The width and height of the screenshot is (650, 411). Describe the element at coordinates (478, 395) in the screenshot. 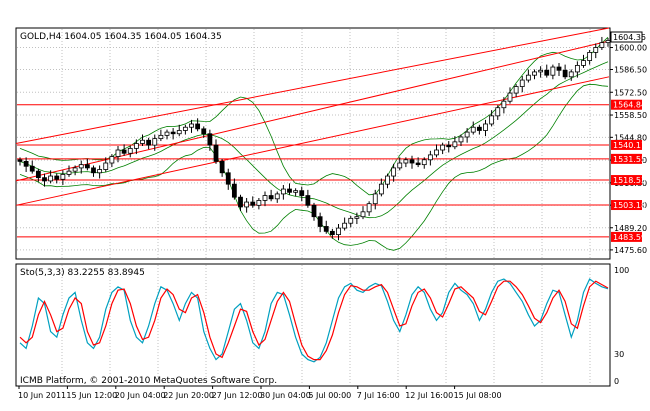

I see `time-label: 15 Jul 08:00` at that location.